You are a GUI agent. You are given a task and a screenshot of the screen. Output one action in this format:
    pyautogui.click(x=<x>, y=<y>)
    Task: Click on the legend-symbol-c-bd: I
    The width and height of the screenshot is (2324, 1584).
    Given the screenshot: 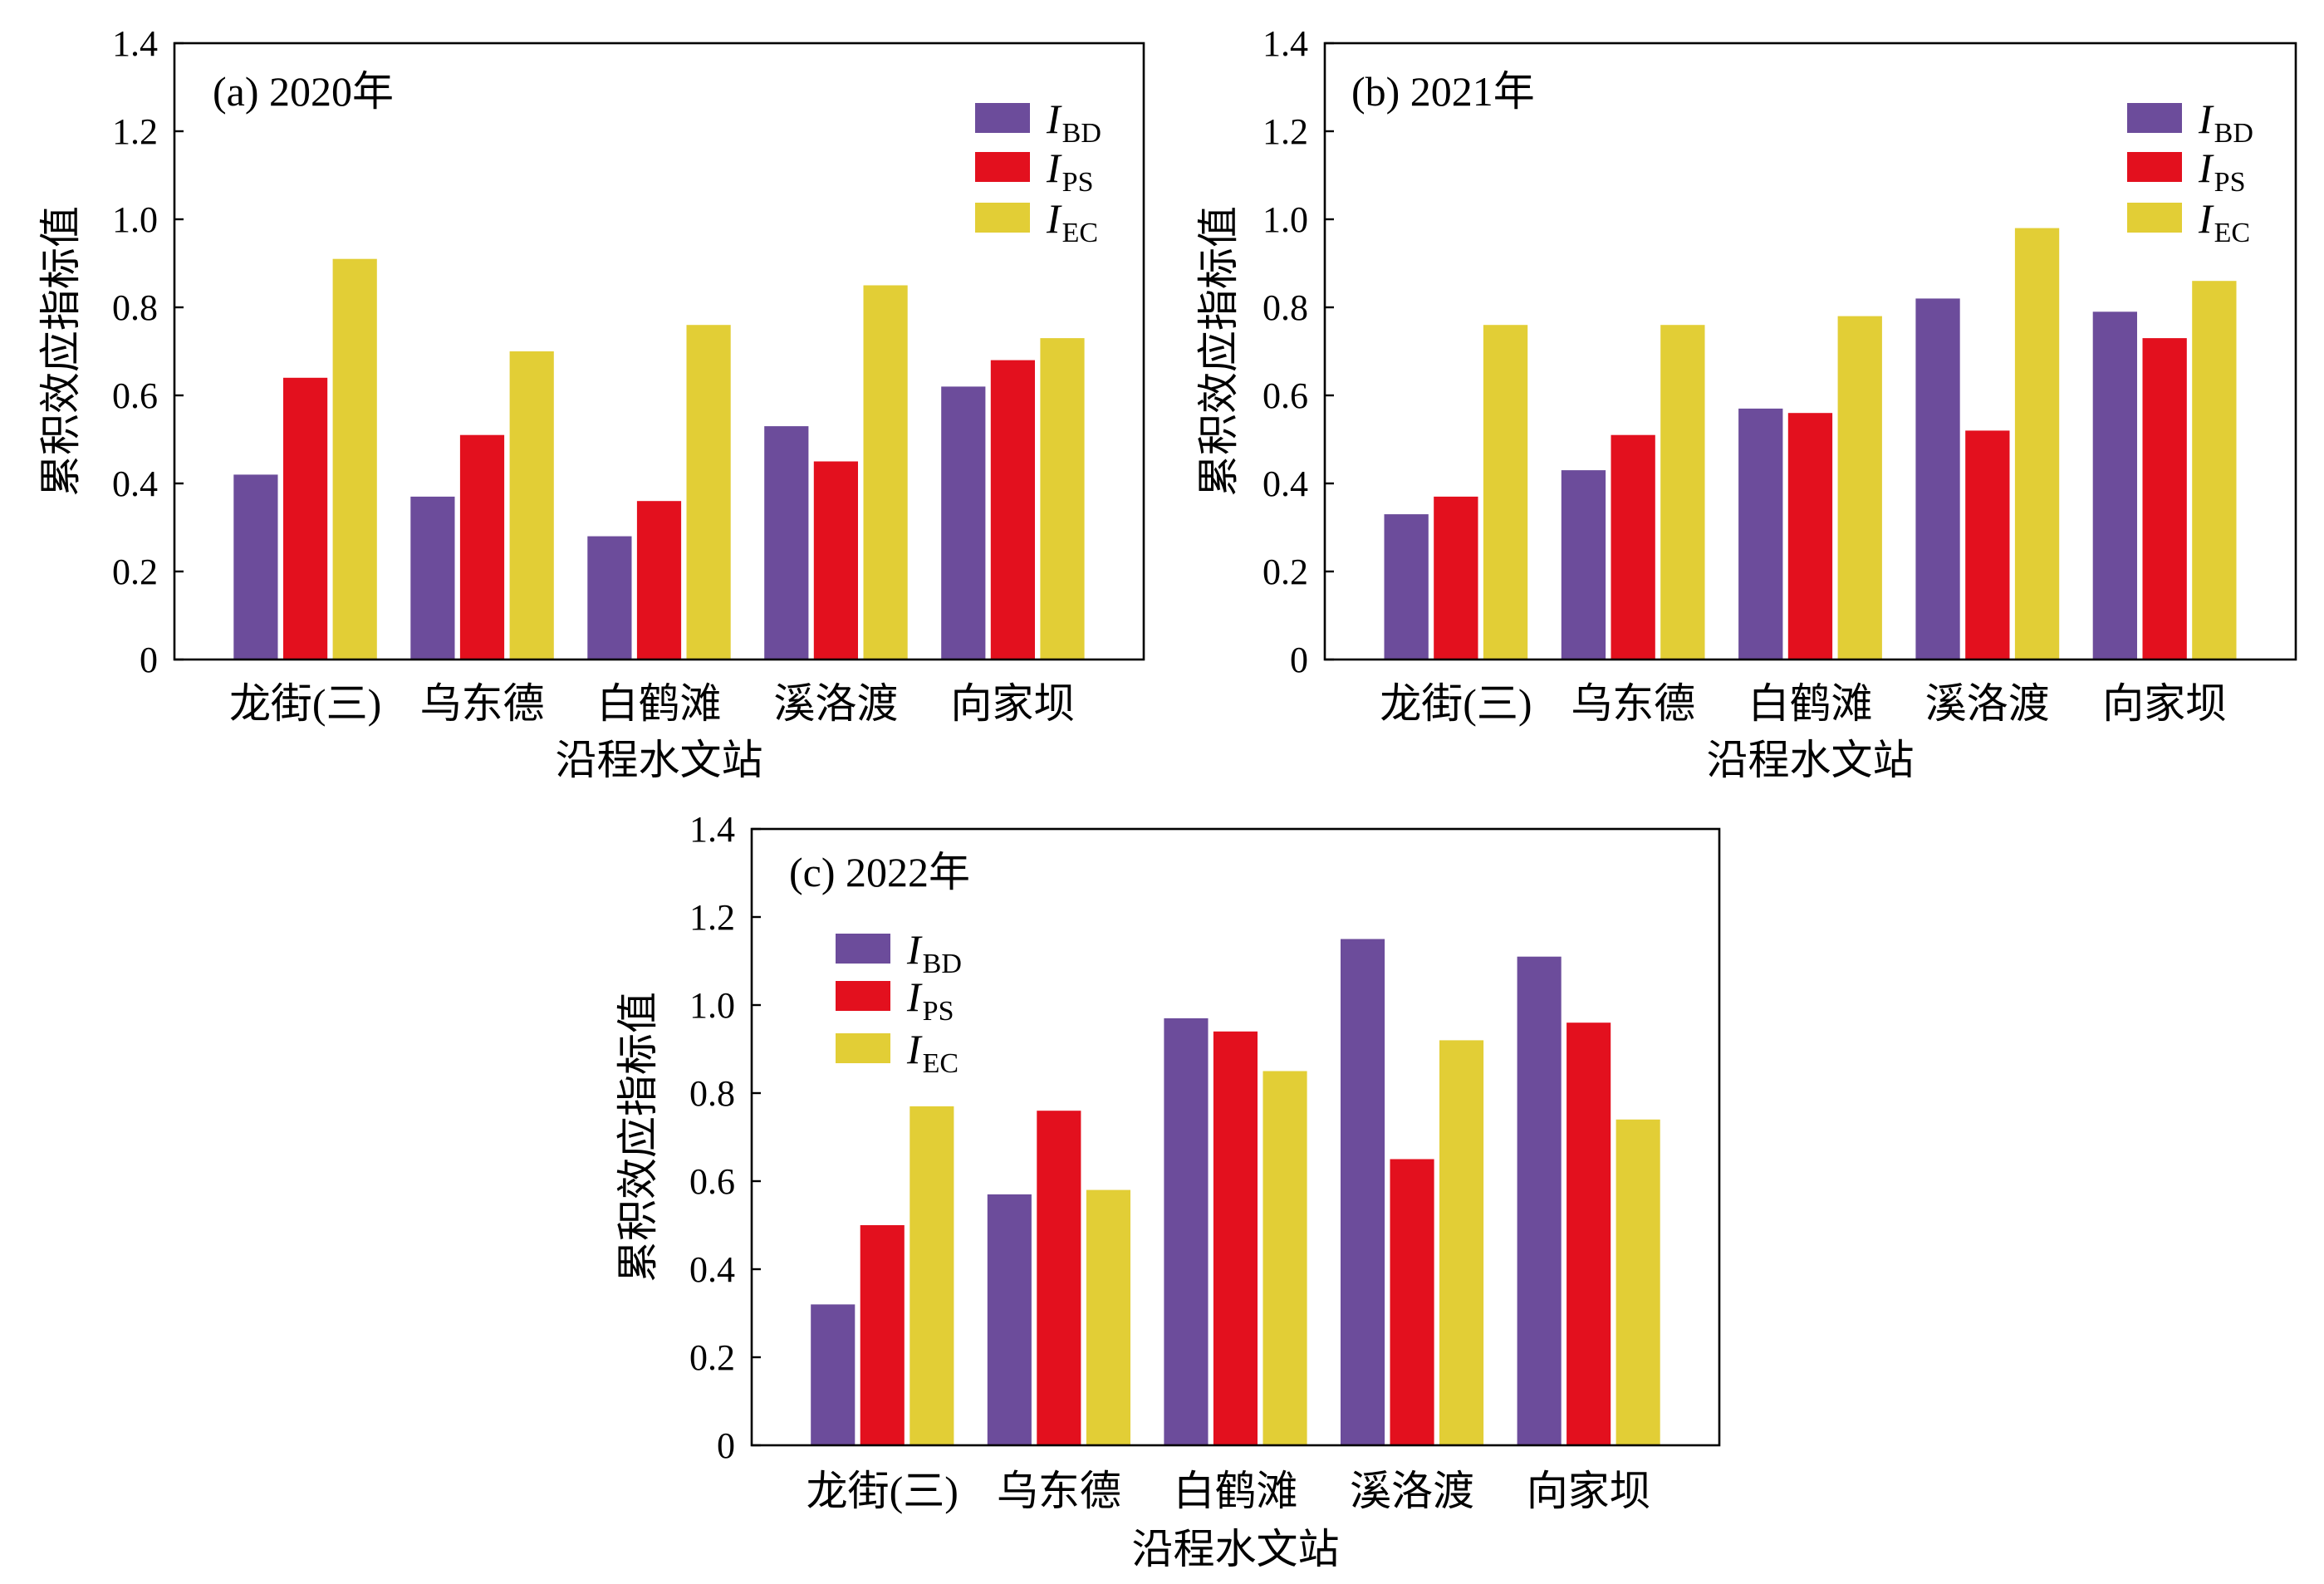 What is the action you would take?
    pyautogui.click(x=914, y=949)
    